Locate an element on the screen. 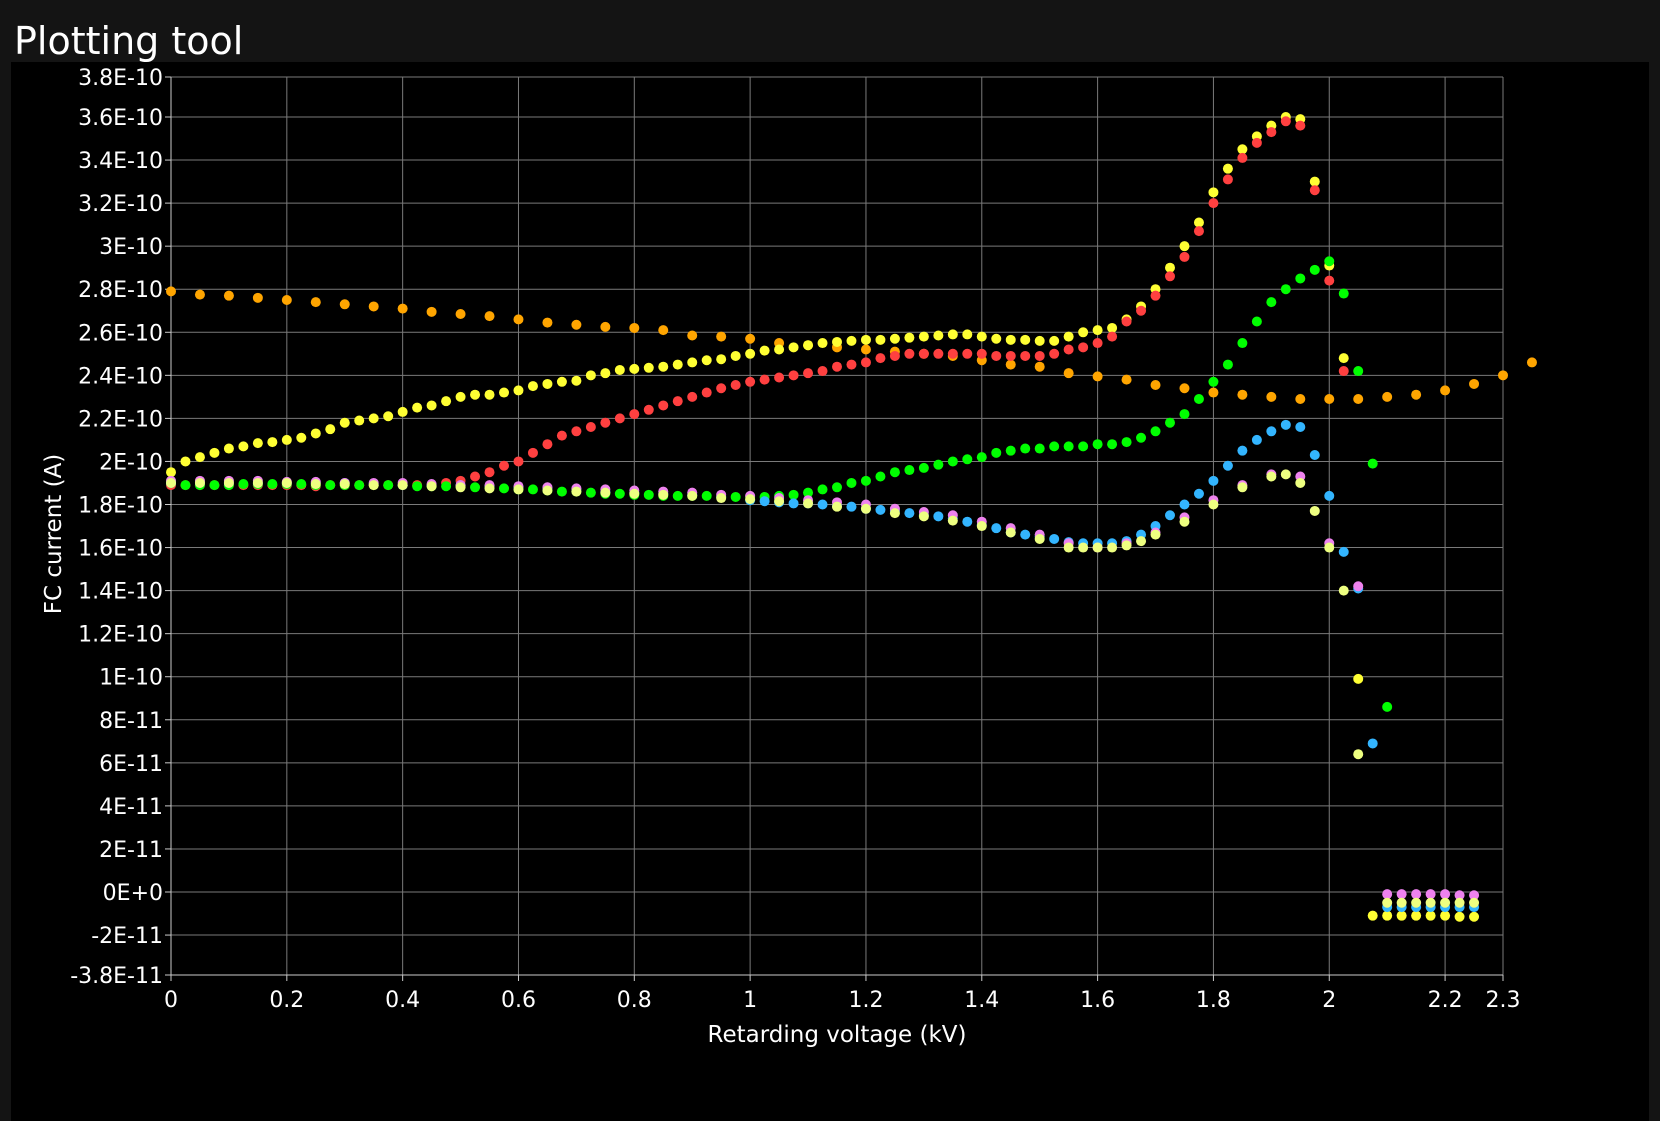 The image size is (1660, 1121). x-tick-label: 0.8 is located at coordinates (634, 1000).